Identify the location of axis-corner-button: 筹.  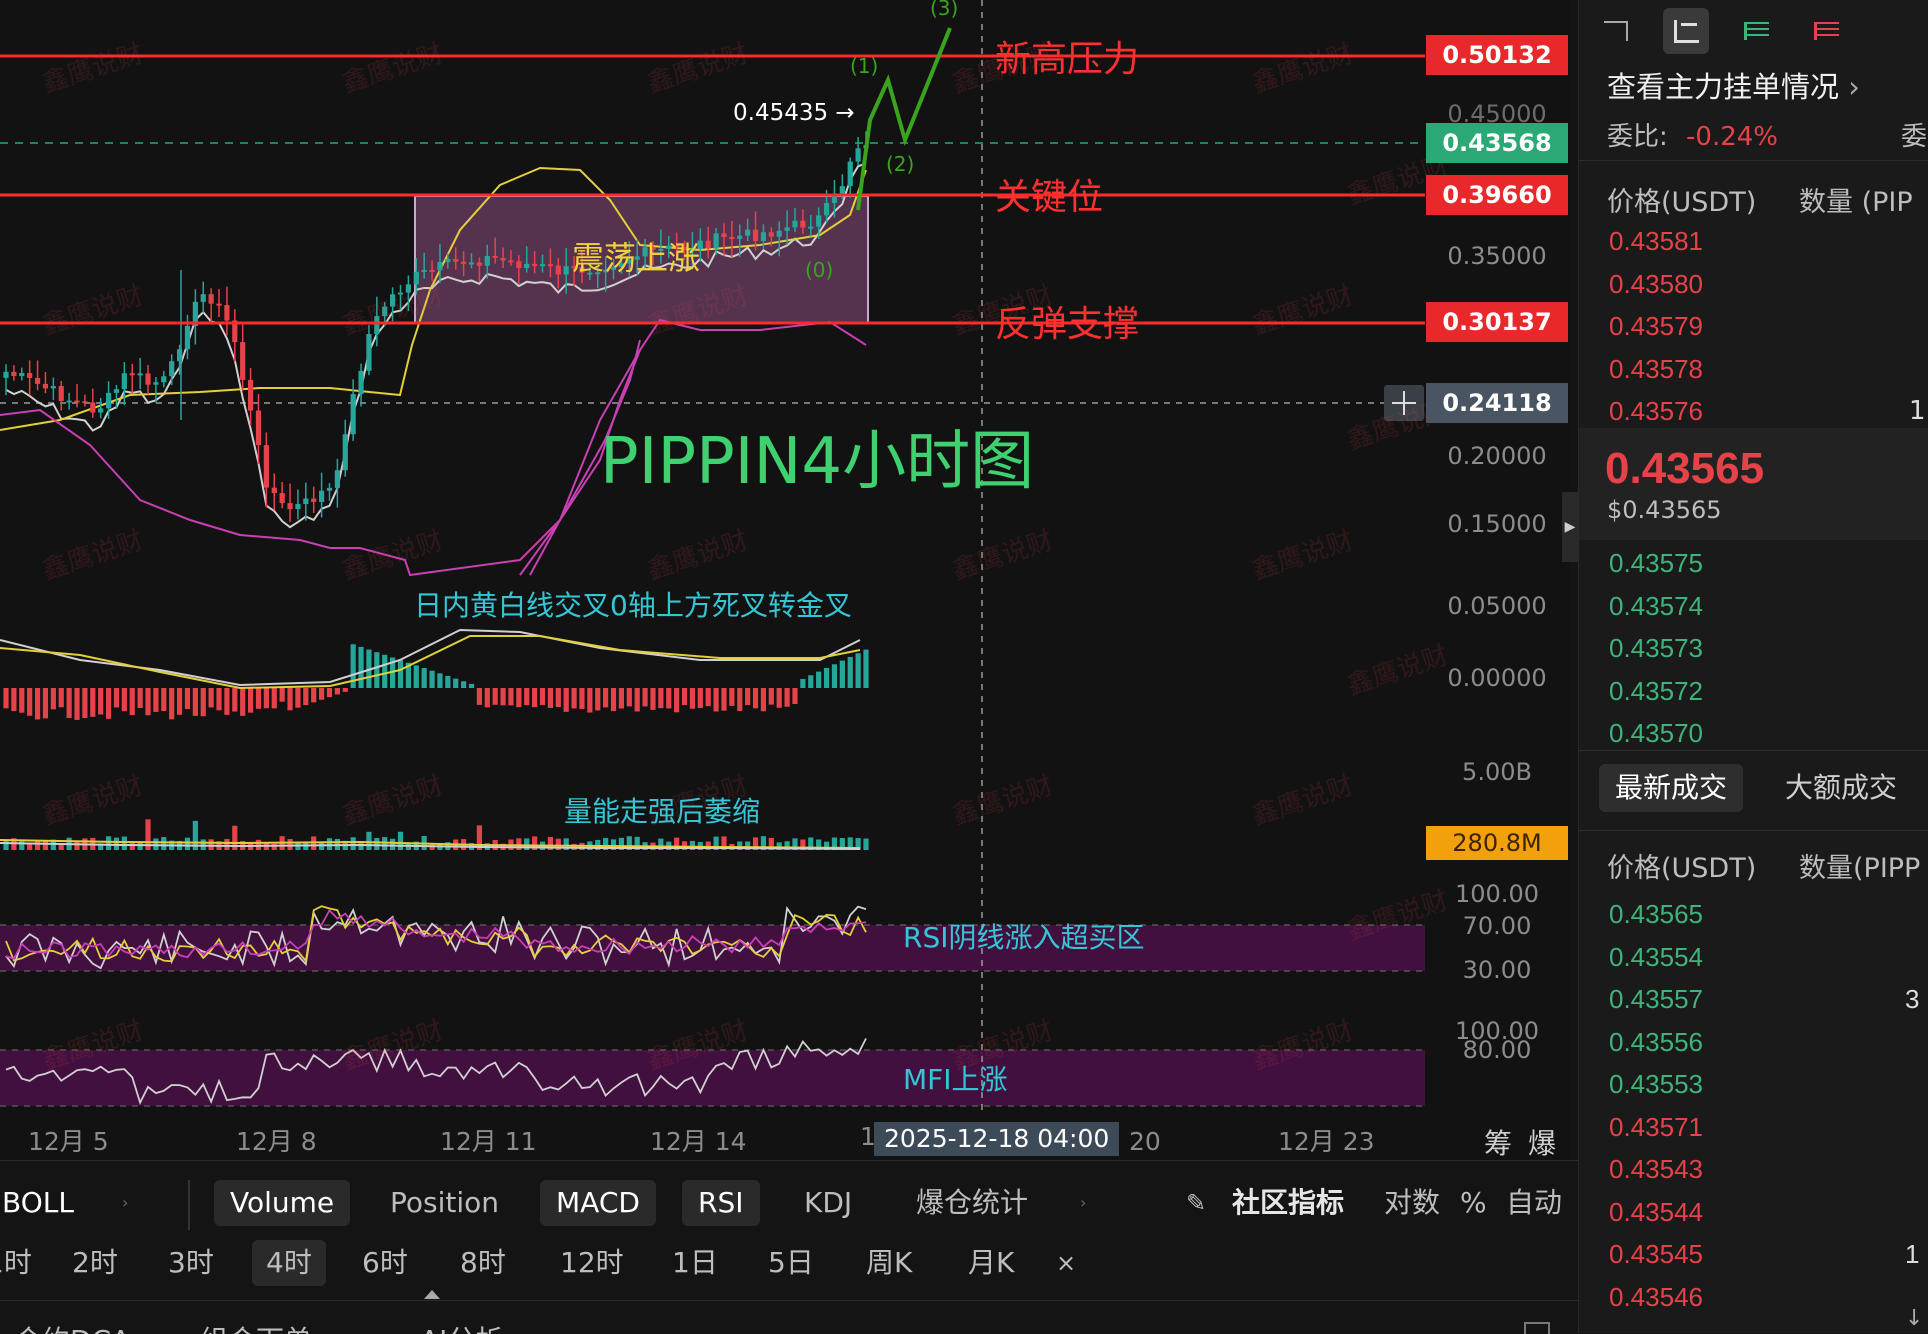
(1498, 1143).